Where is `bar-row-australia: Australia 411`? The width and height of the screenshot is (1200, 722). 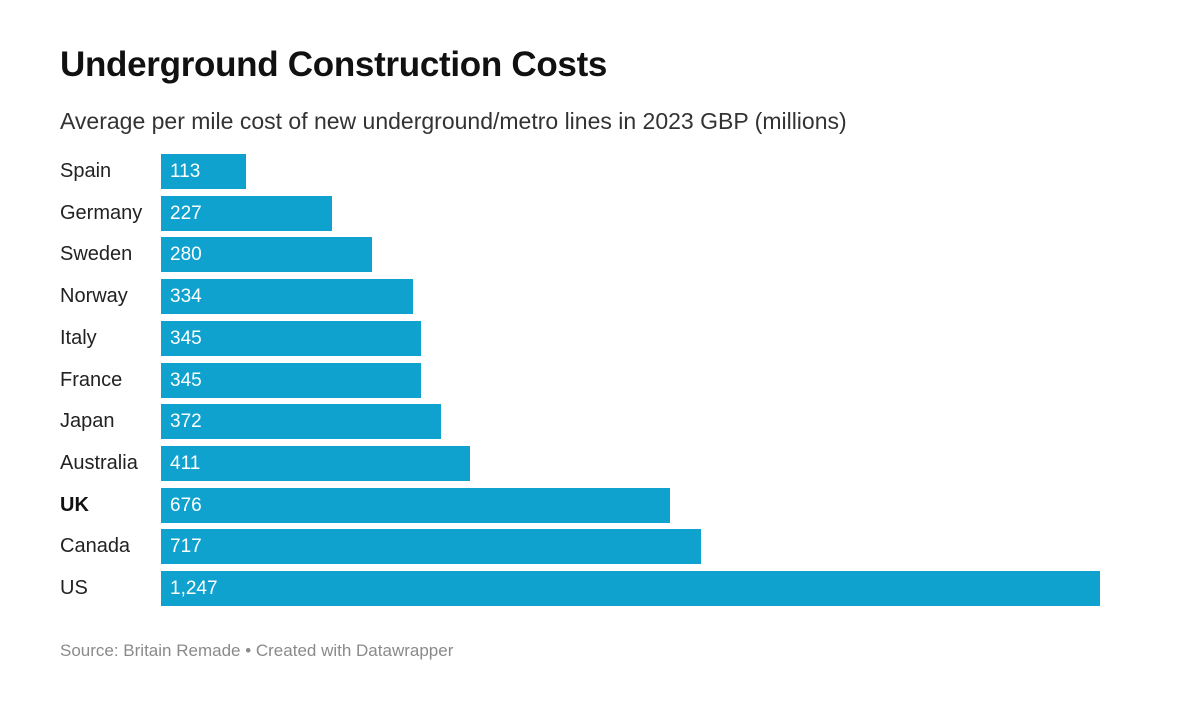
bar-row-australia: Australia 411 is located at coordinates (600, 463).